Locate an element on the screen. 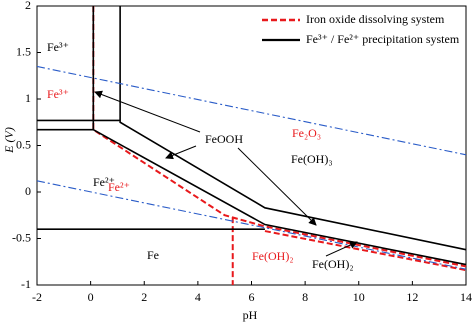 The width and height of the screenshot is (474, 324). y-tick-label: 1.5 is located at coordinates (23, 51).